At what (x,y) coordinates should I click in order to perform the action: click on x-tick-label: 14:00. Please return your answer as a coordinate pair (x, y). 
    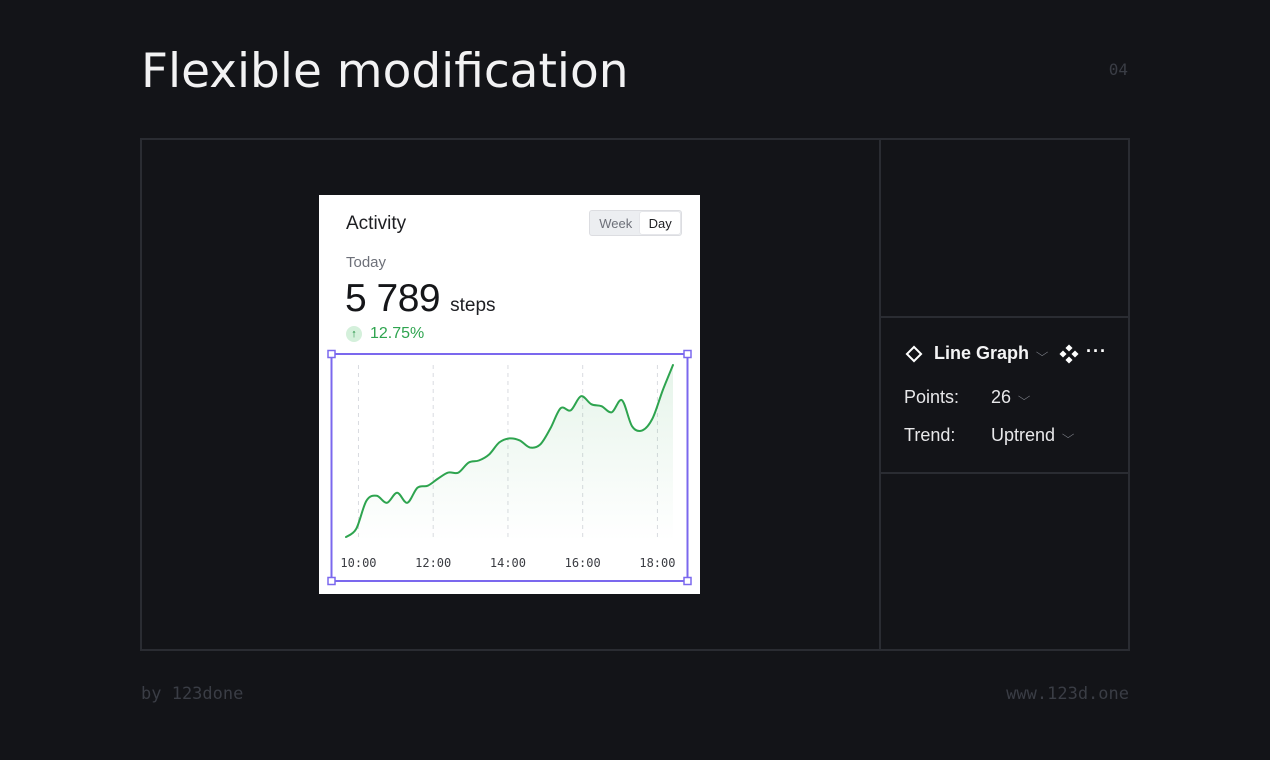
    Looking at the image, I should click on (508, 563).